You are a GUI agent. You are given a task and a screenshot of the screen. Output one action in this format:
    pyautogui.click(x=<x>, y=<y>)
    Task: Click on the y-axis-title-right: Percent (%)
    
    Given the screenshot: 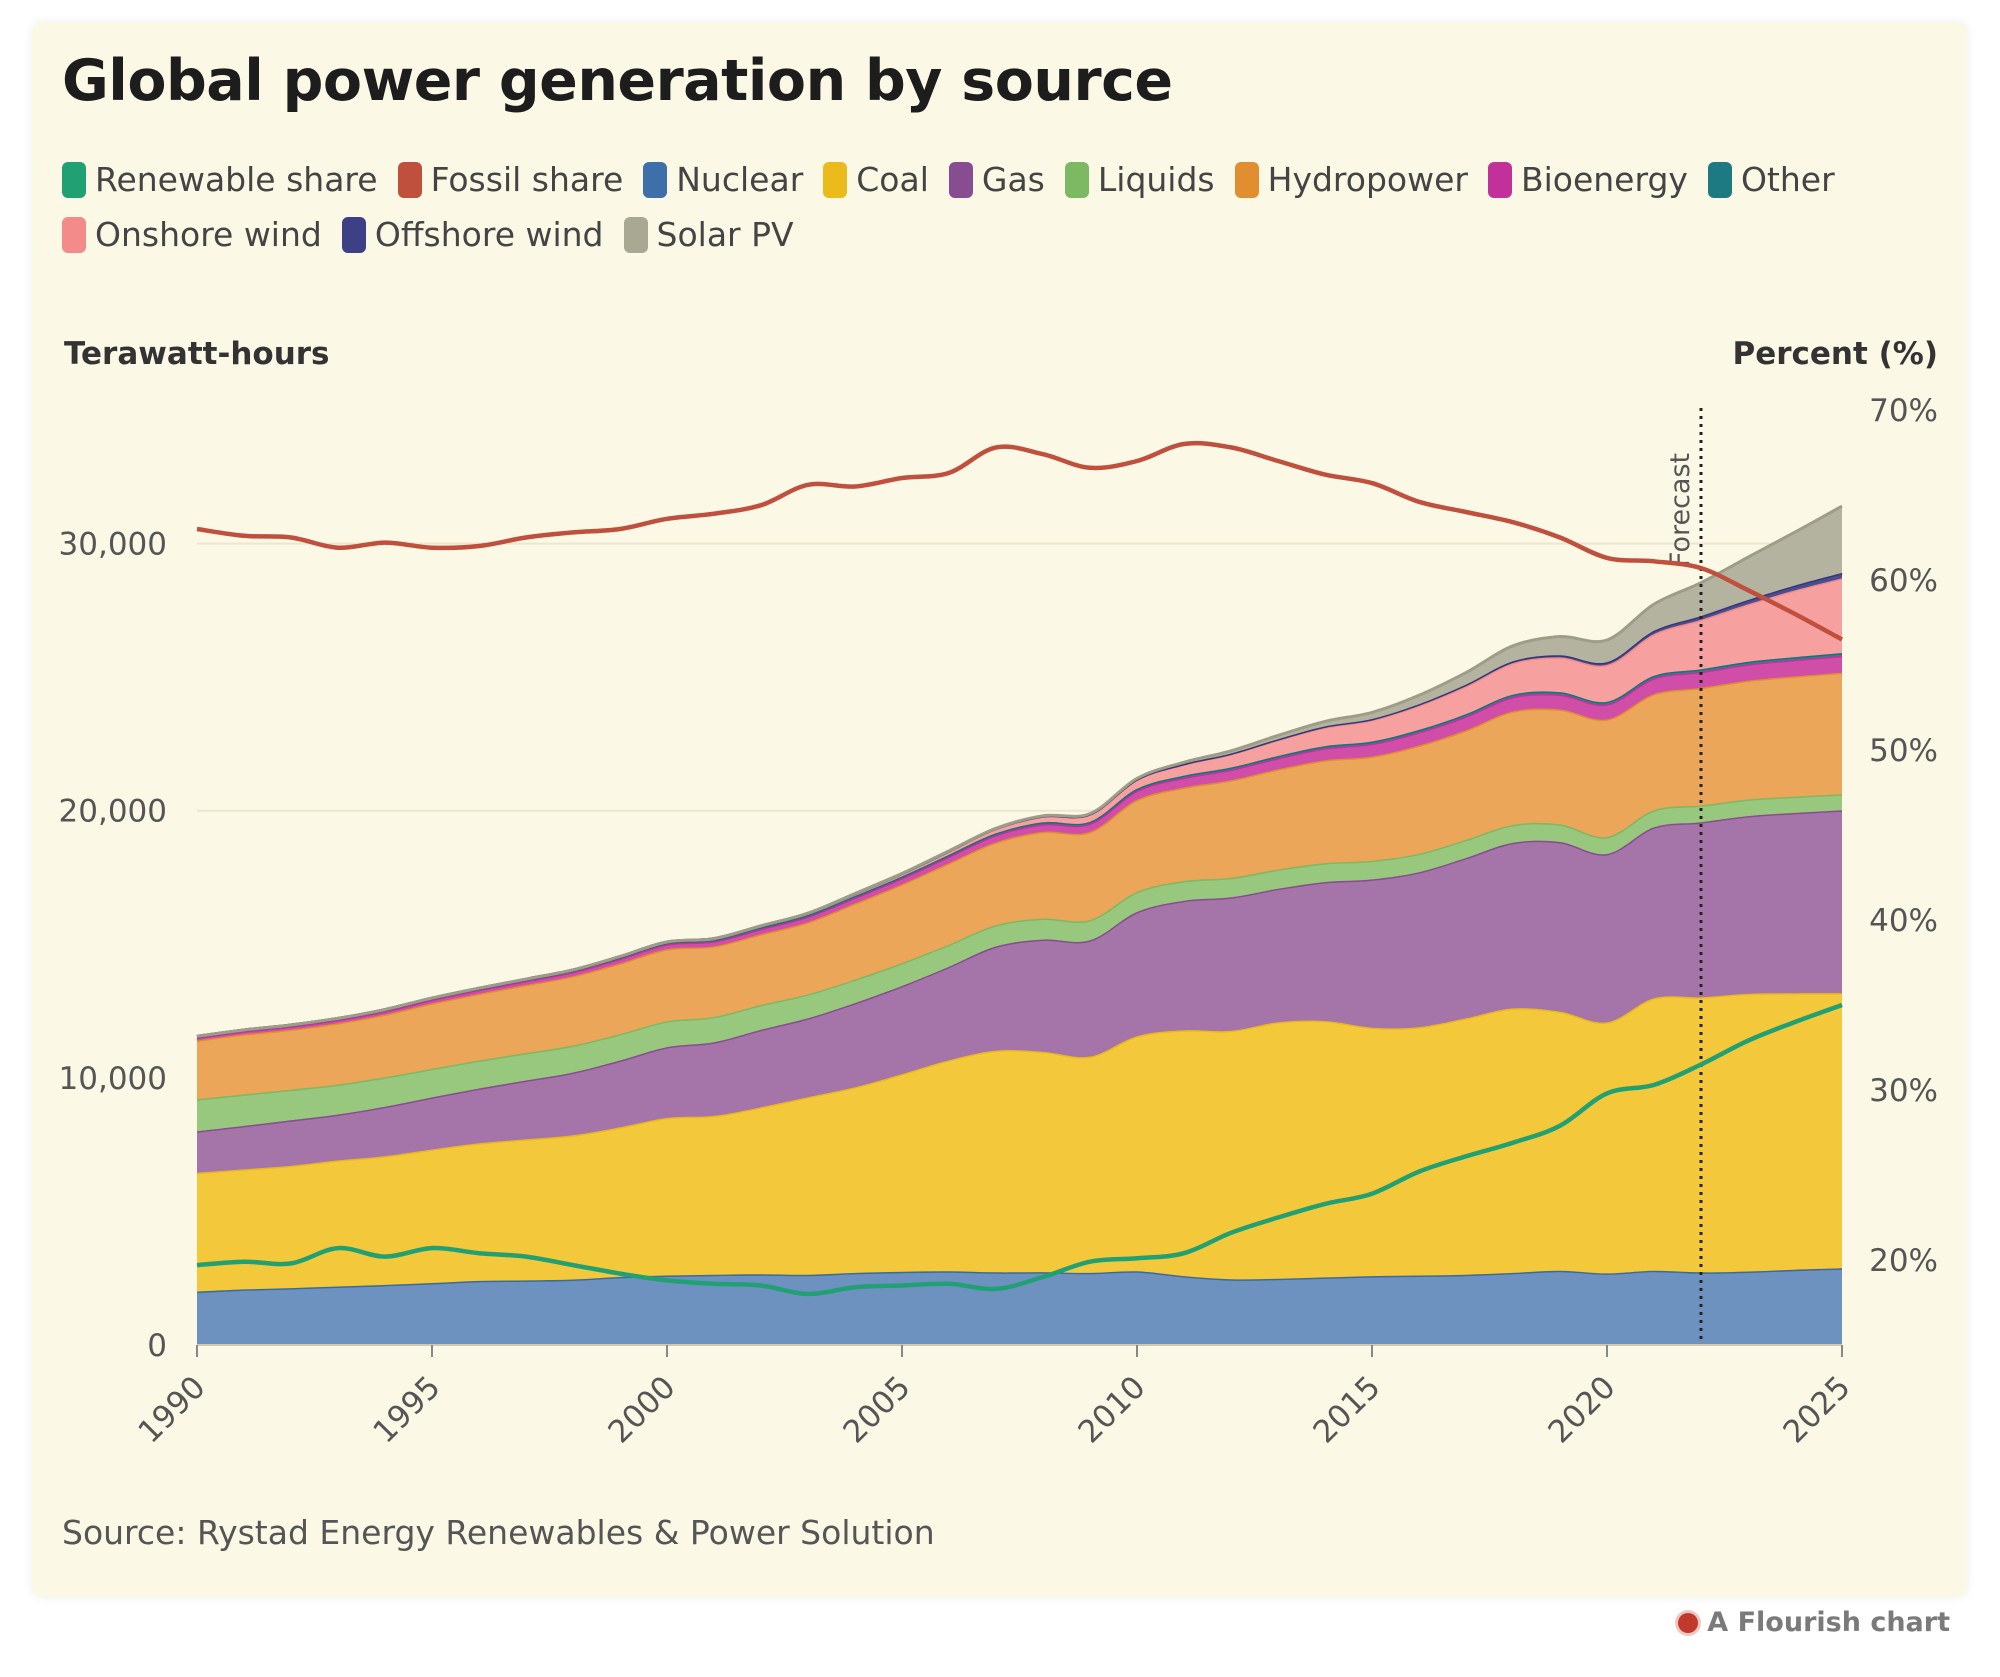 What is the action you would take?
    pyautogui.click(x=1835, y=354)
    